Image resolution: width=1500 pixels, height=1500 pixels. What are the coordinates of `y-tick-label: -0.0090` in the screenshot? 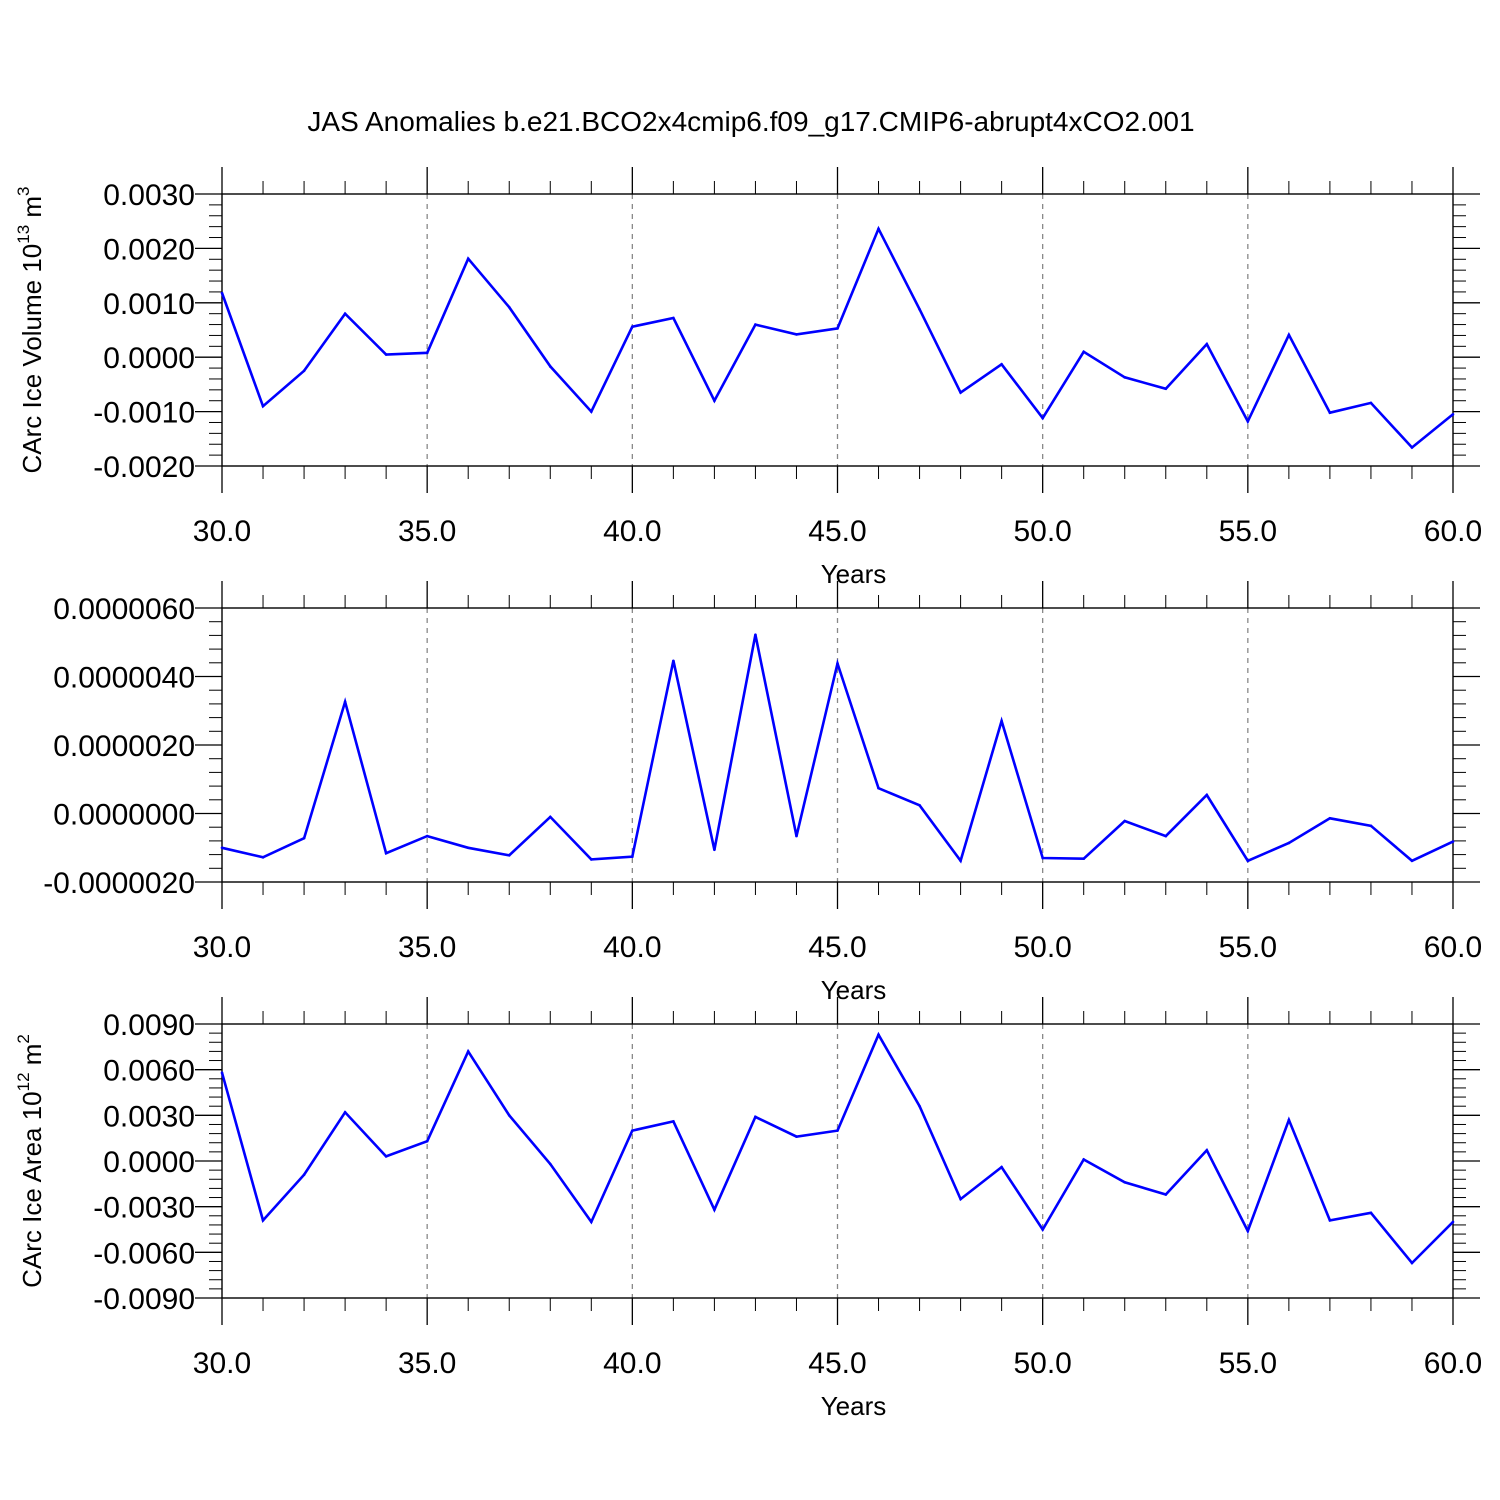 It's located at (144, 1299).